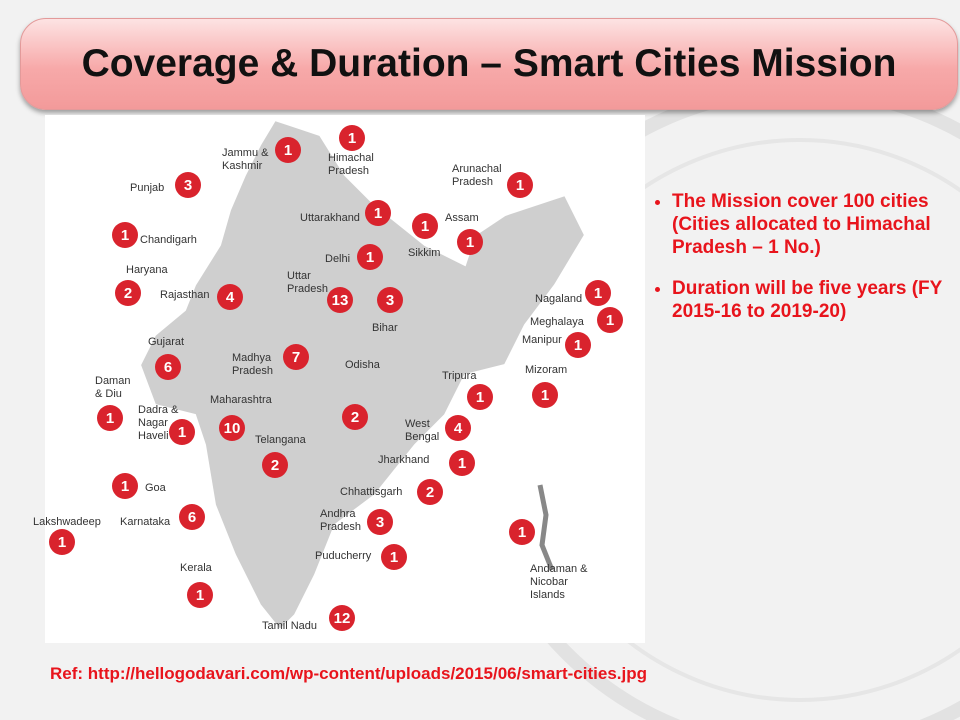 The height and width of the screenshot is (720, 960). What do you see at coordinates (147, 270) in the screenshot?
I see `region-label: Haryana` at bounding box center [147, 270].